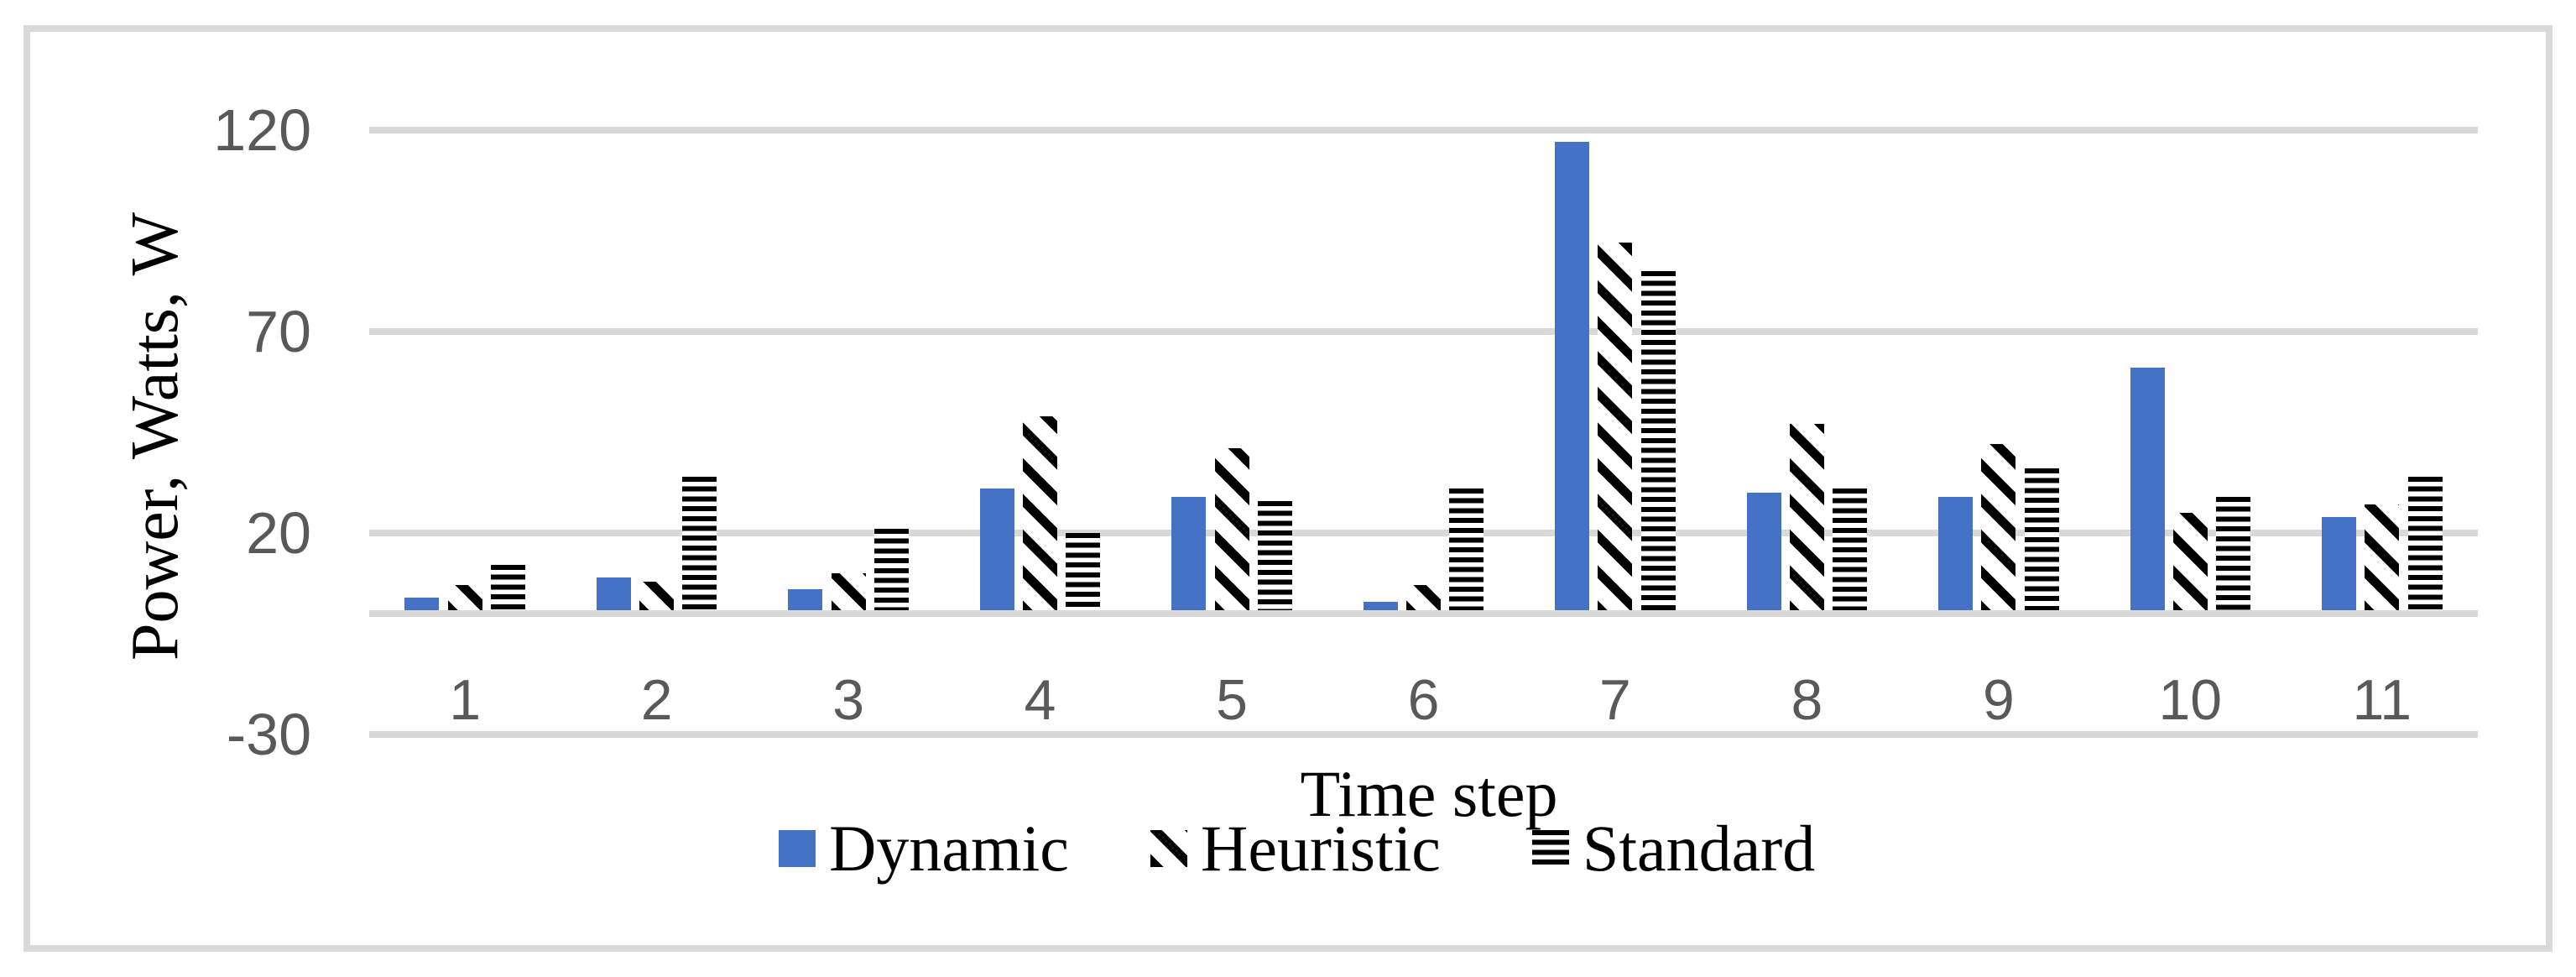  I want to click on y-tick-label-70: 70, so click(278, 331).